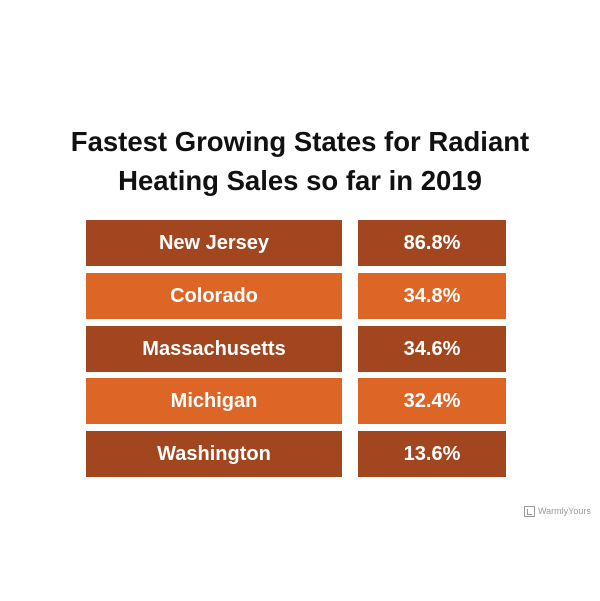 Image resolution: width=600 pixels, height=601 pixels. Describe the element at coordinates (432, 243) in the screenshot. I see `value-cell: 86.8%` at that location.